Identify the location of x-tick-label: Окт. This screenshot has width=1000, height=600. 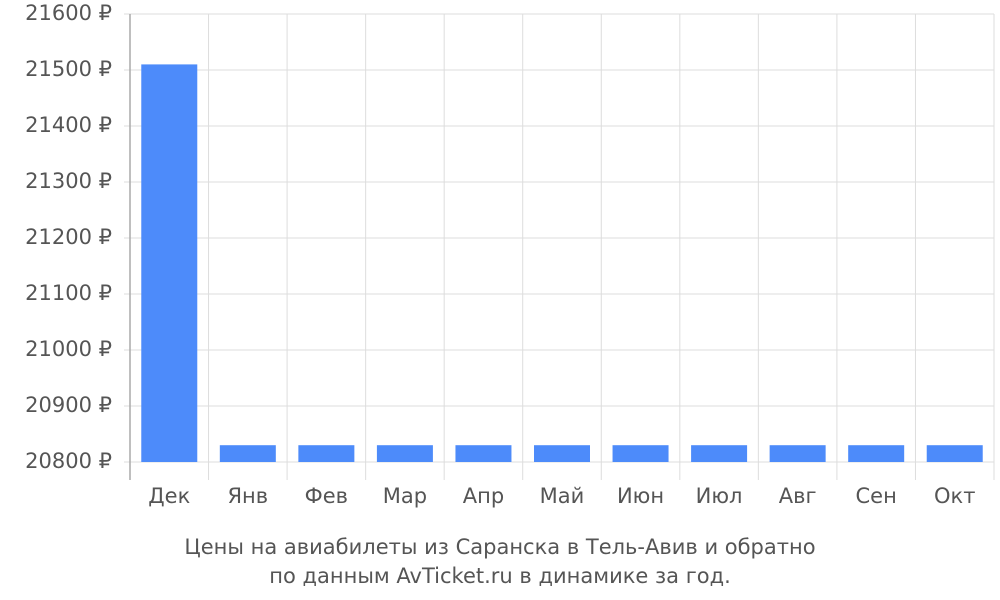
(954, 496).